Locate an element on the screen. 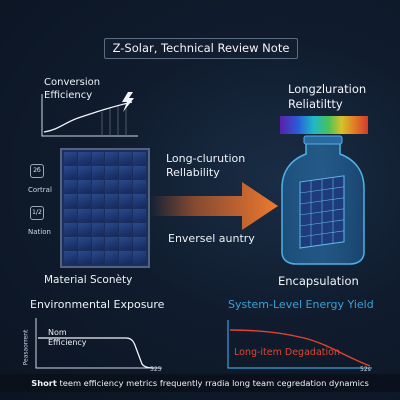 The width and height of the screenshot is (400, 400). encapsulation-label: Encapsulation is located at coordinates (318, 281).